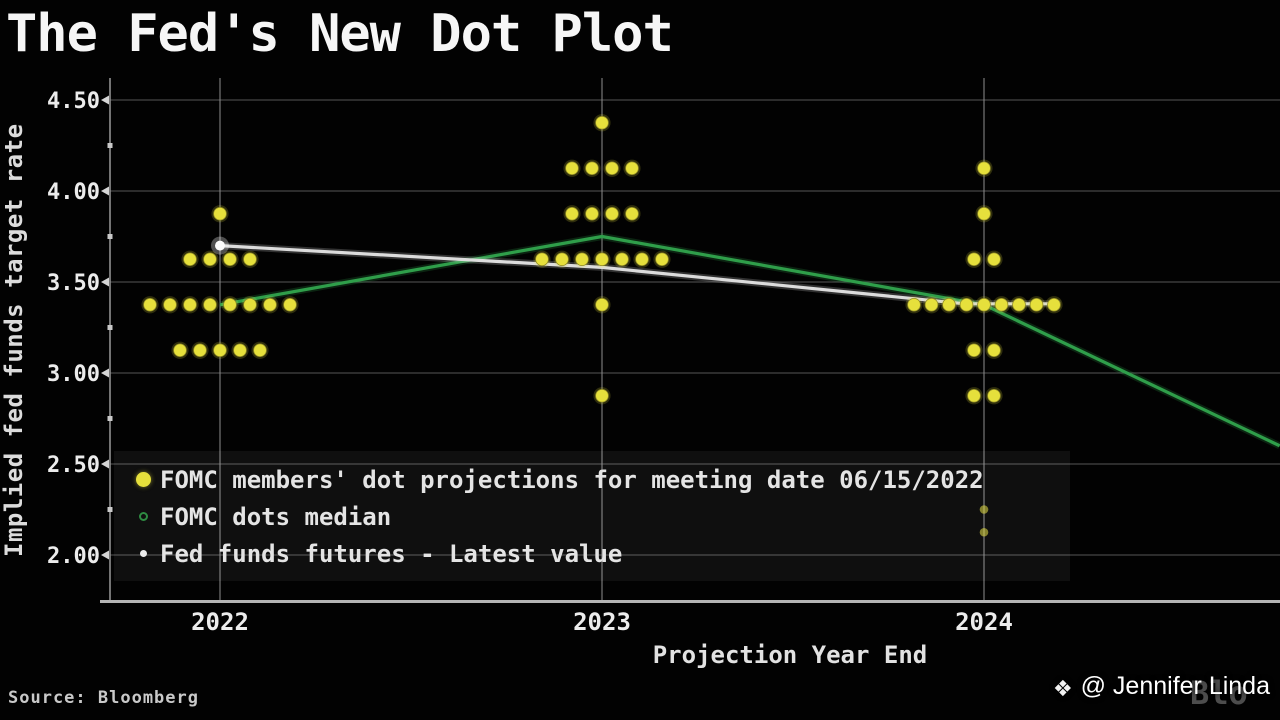 This screenshot has width=1280, height=720. What do you see at coordinates (14, 340) in the screenshot?
I see `y-axis-title: Implied fed funds target rate` at bounding box center [14, 340].